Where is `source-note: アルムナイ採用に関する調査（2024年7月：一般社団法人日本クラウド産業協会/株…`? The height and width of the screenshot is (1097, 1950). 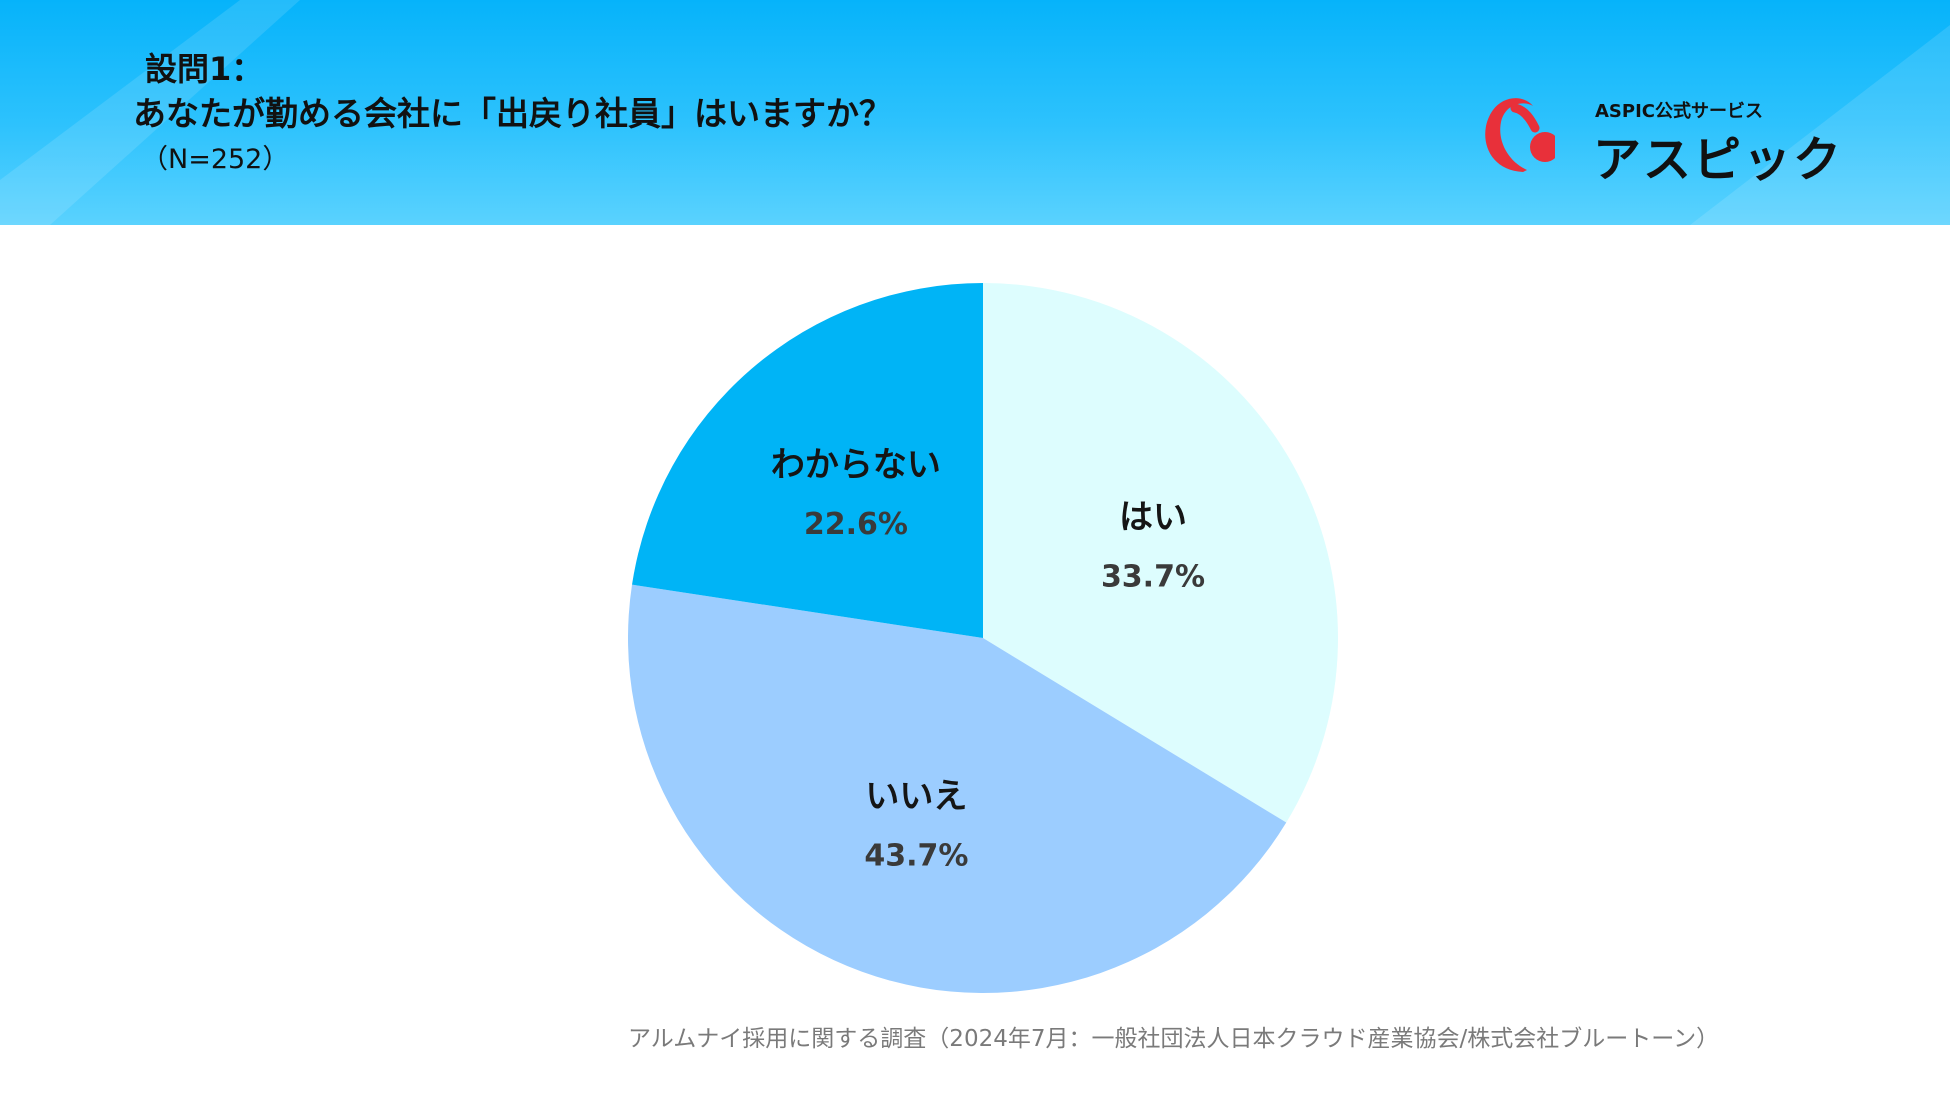 source-note: アルムナイ採用に関する調査（2024年7月：一般社団法人日本クラウド産業協会/株… is located at coordinates (1174, 1039).